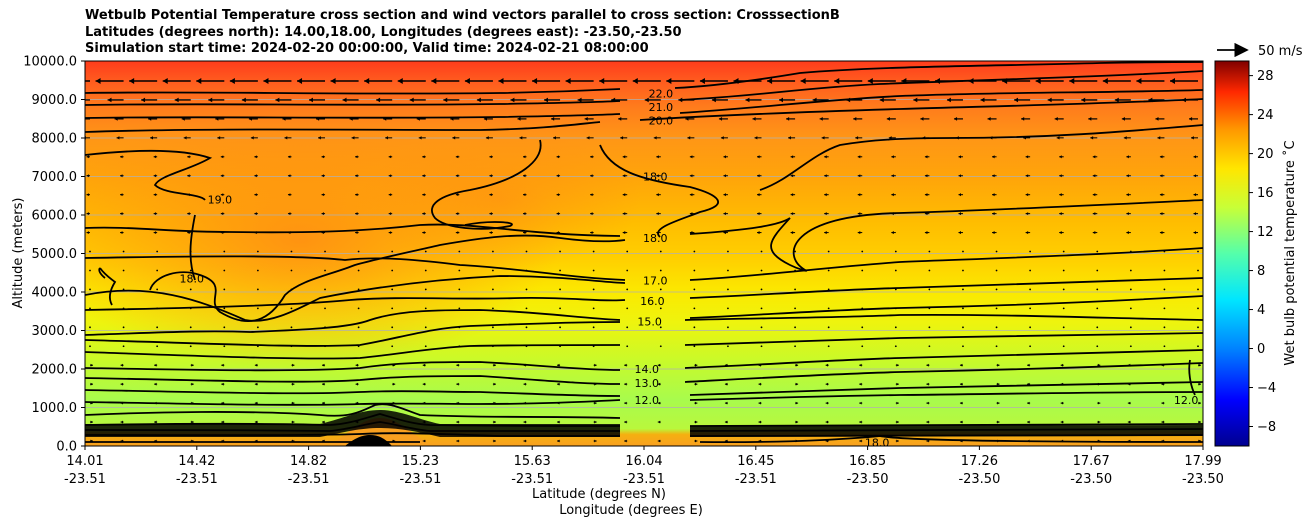 This screenshot has height=526, width=1311. I want to click on surface-contour-band, so click(644, 423).